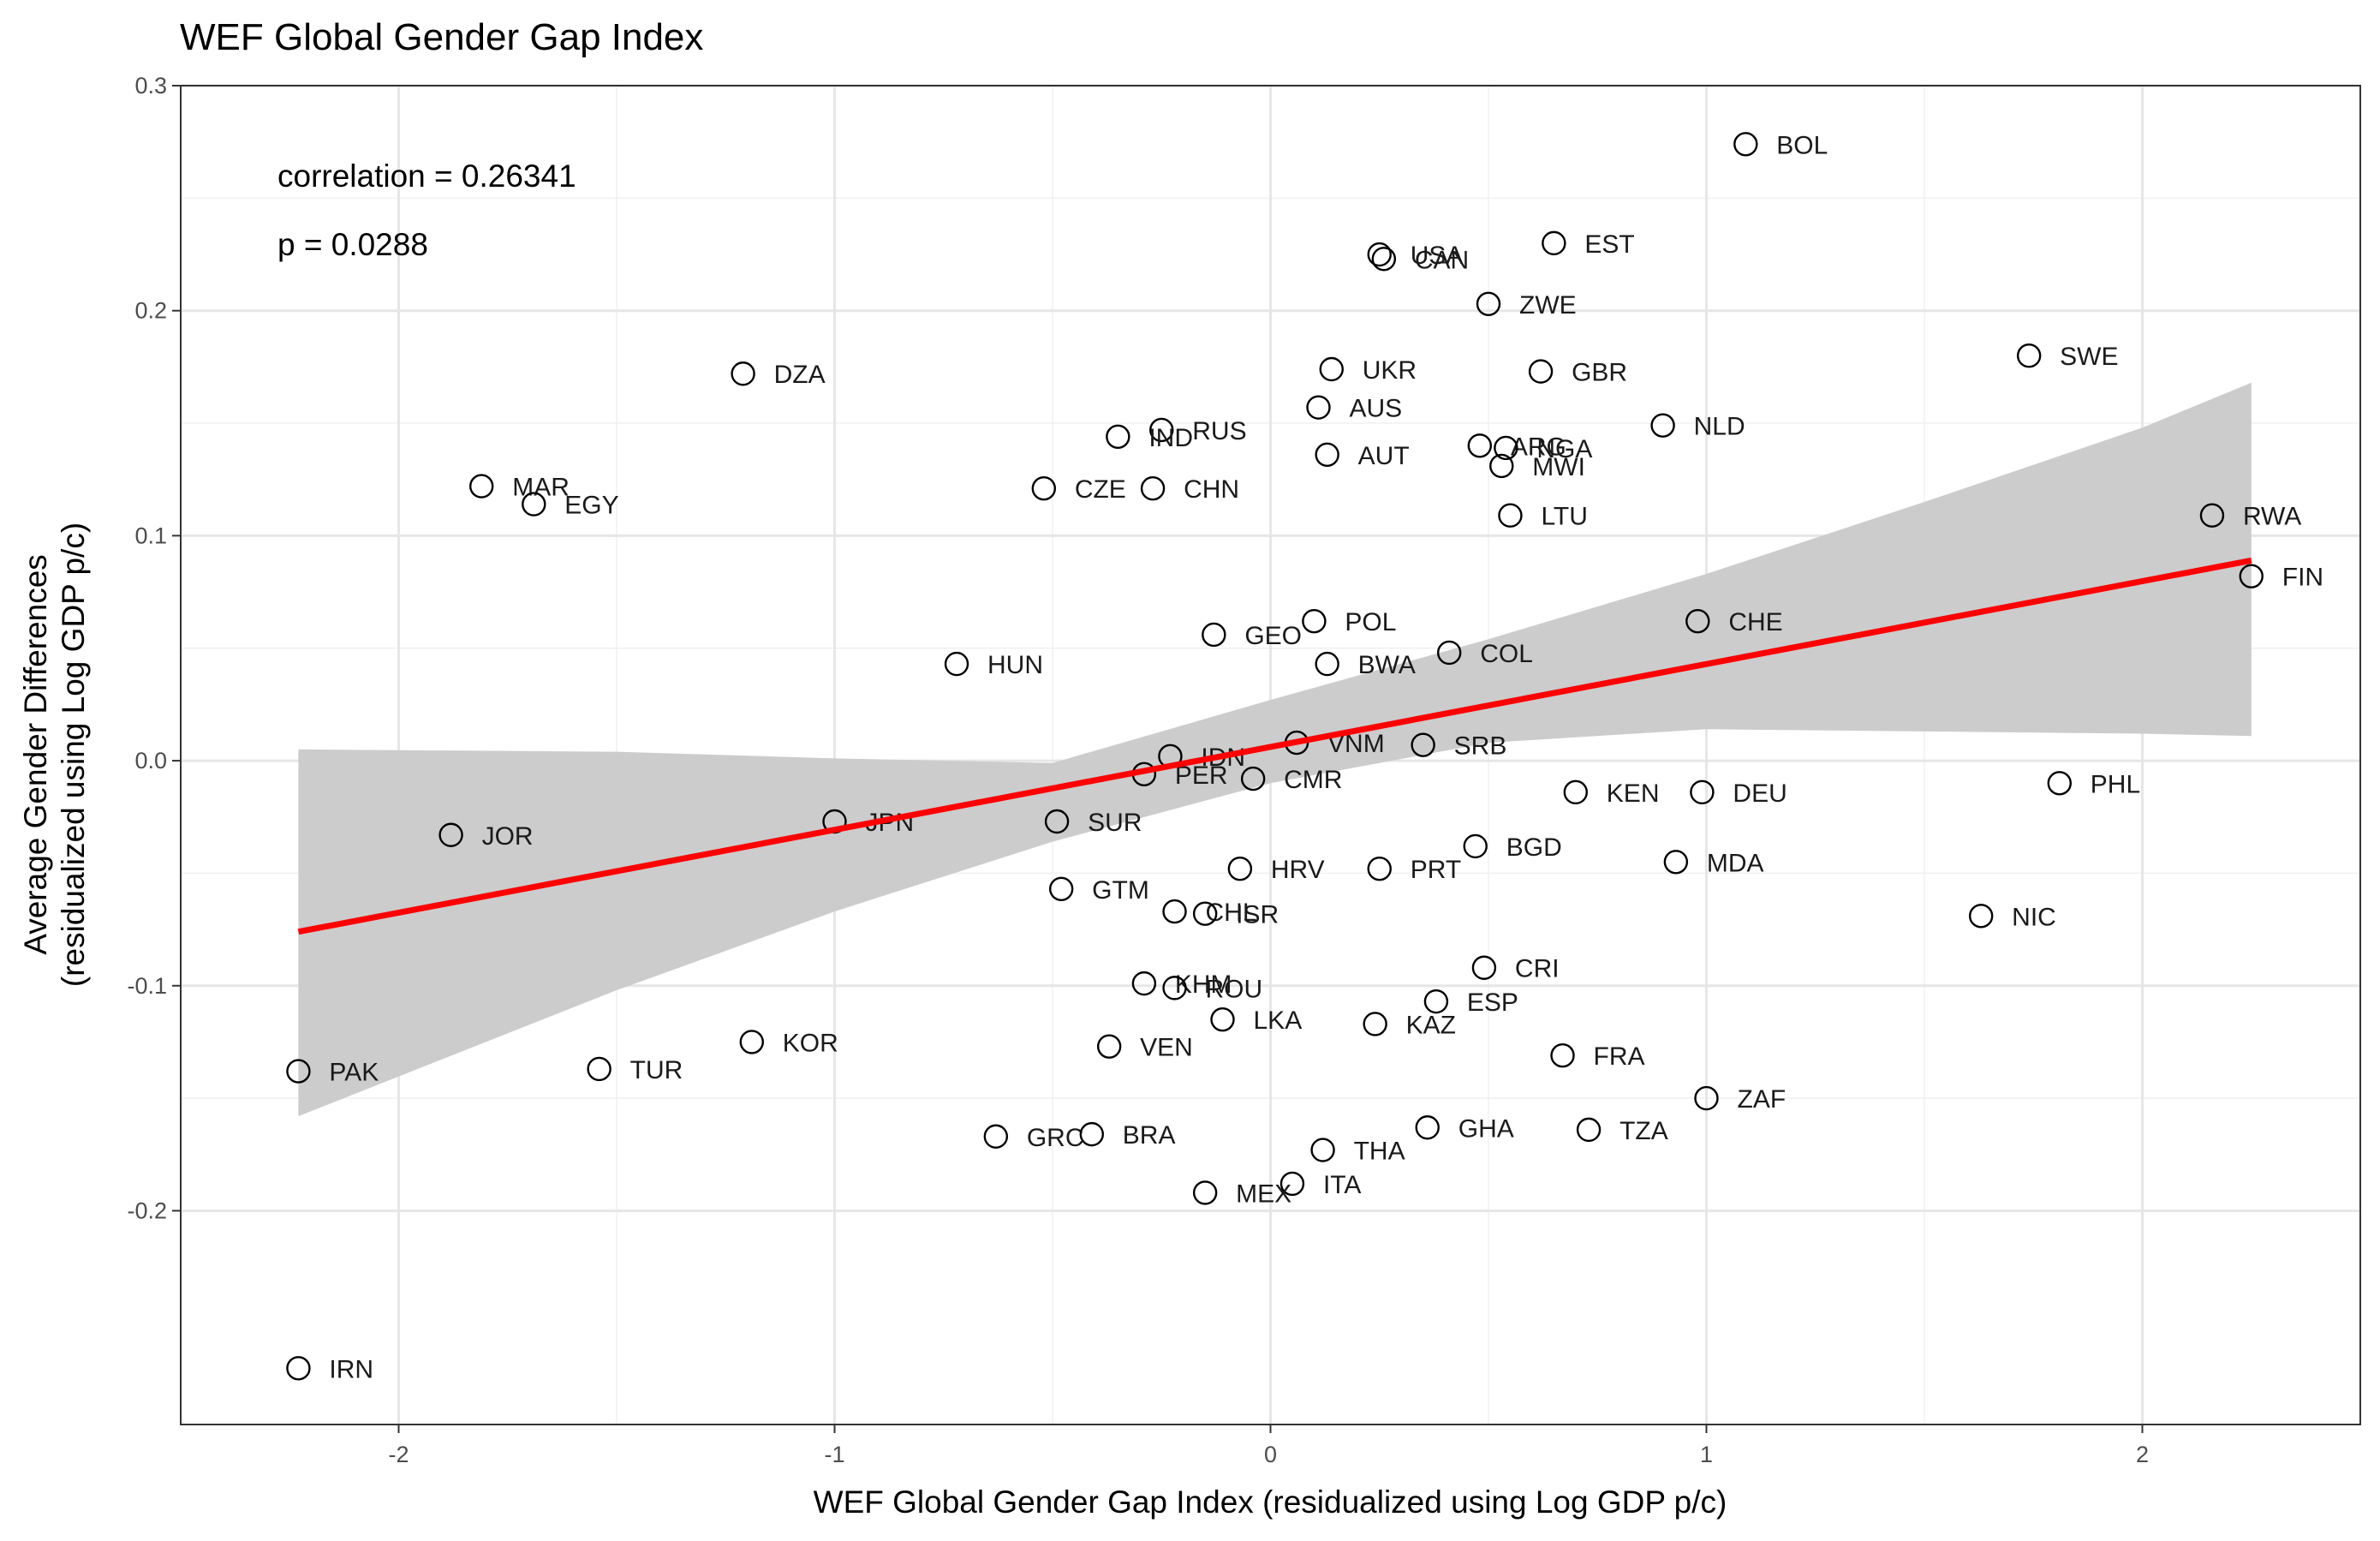 This screenshot has width=2380, height=1541. What do you see at coordinates (147, 1210) in the screenshot?
I see `y-tick-label: -0.2` at bounding box center [147, 1210].